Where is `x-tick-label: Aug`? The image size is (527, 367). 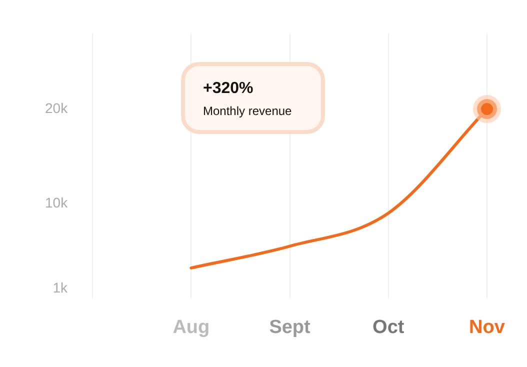
x-tick-label: Aug is located at coordinates (191, 327).